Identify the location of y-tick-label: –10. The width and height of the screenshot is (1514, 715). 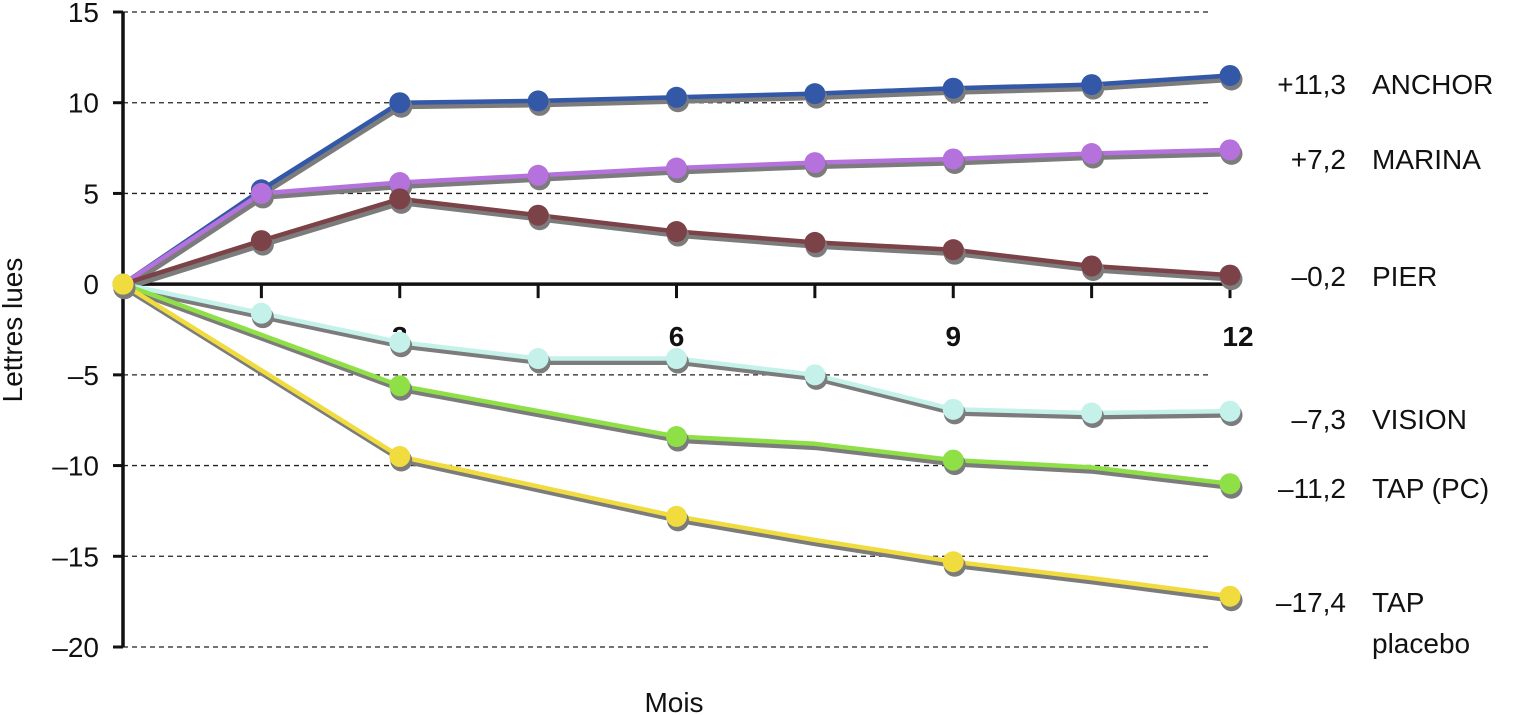
(75, 466).